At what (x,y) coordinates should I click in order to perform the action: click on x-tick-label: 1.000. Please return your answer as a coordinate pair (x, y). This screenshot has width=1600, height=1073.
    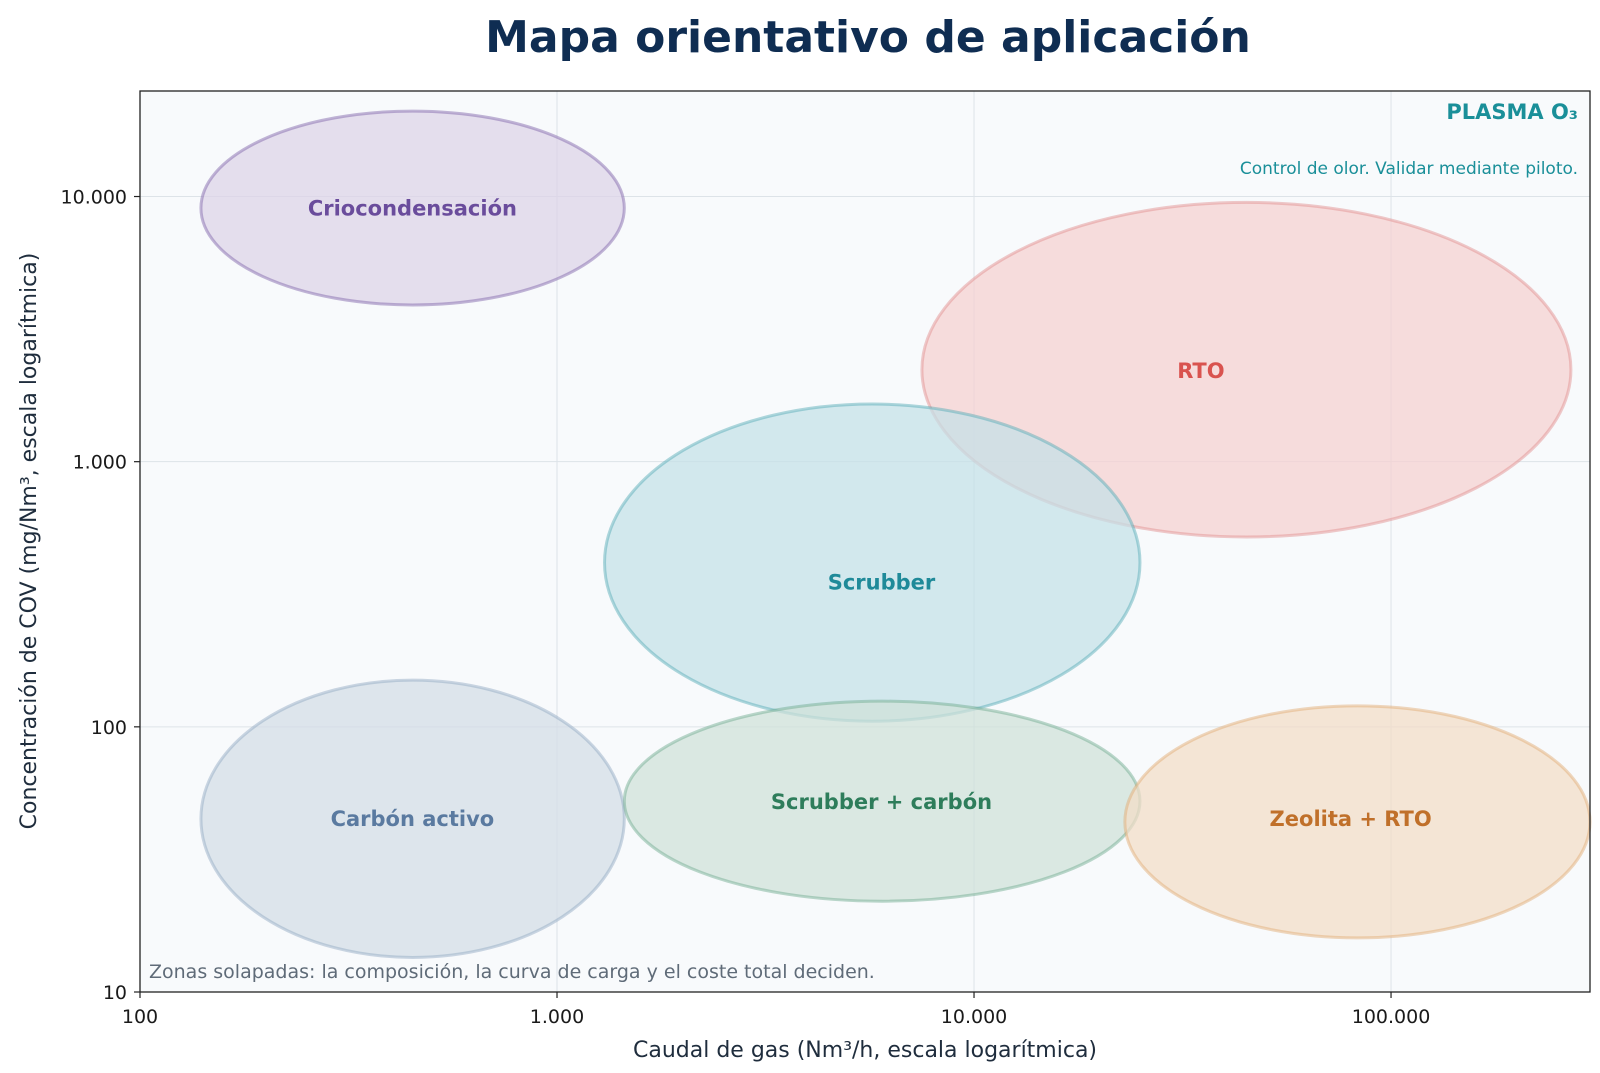
    Looking at the image, I should click on (557, 1017).